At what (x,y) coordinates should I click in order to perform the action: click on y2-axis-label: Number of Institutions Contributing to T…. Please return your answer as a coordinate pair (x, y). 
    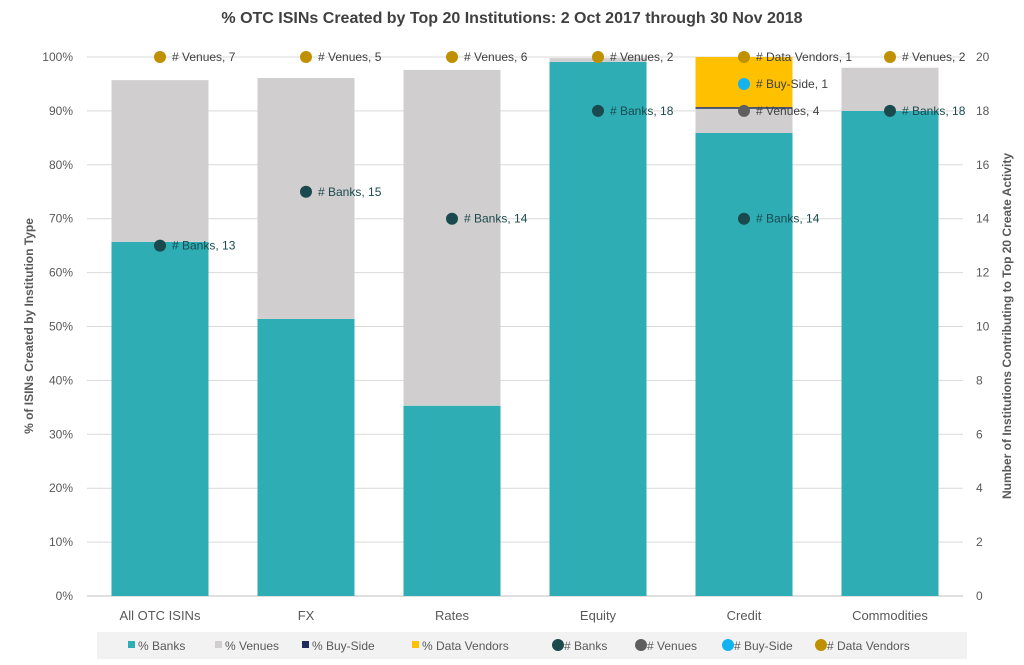
    Looking at the image, I should click on (1007, 326).